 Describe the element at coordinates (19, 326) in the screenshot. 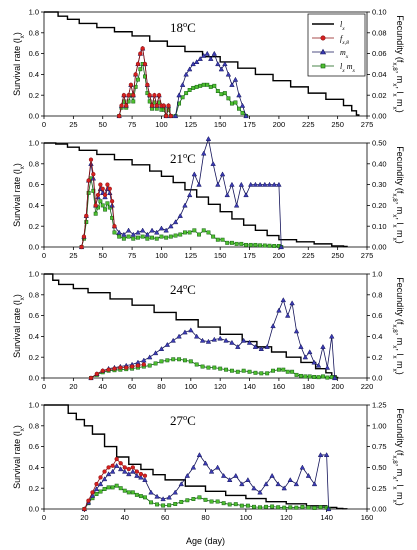

I see `y-left-axis-label: Survival rate (lx)` at that location.